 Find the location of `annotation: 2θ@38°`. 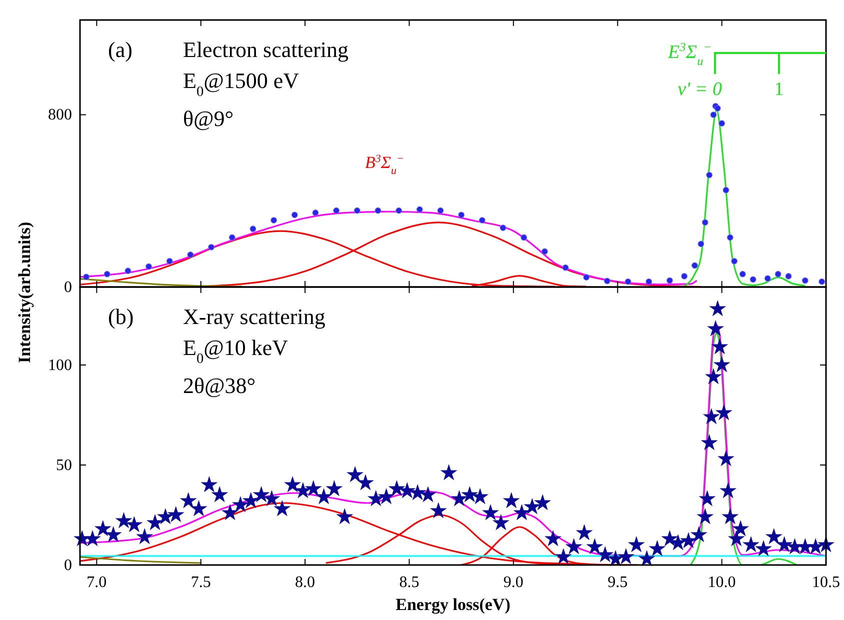

annotation: 2θ@38° is located at coordinates (219, 385).